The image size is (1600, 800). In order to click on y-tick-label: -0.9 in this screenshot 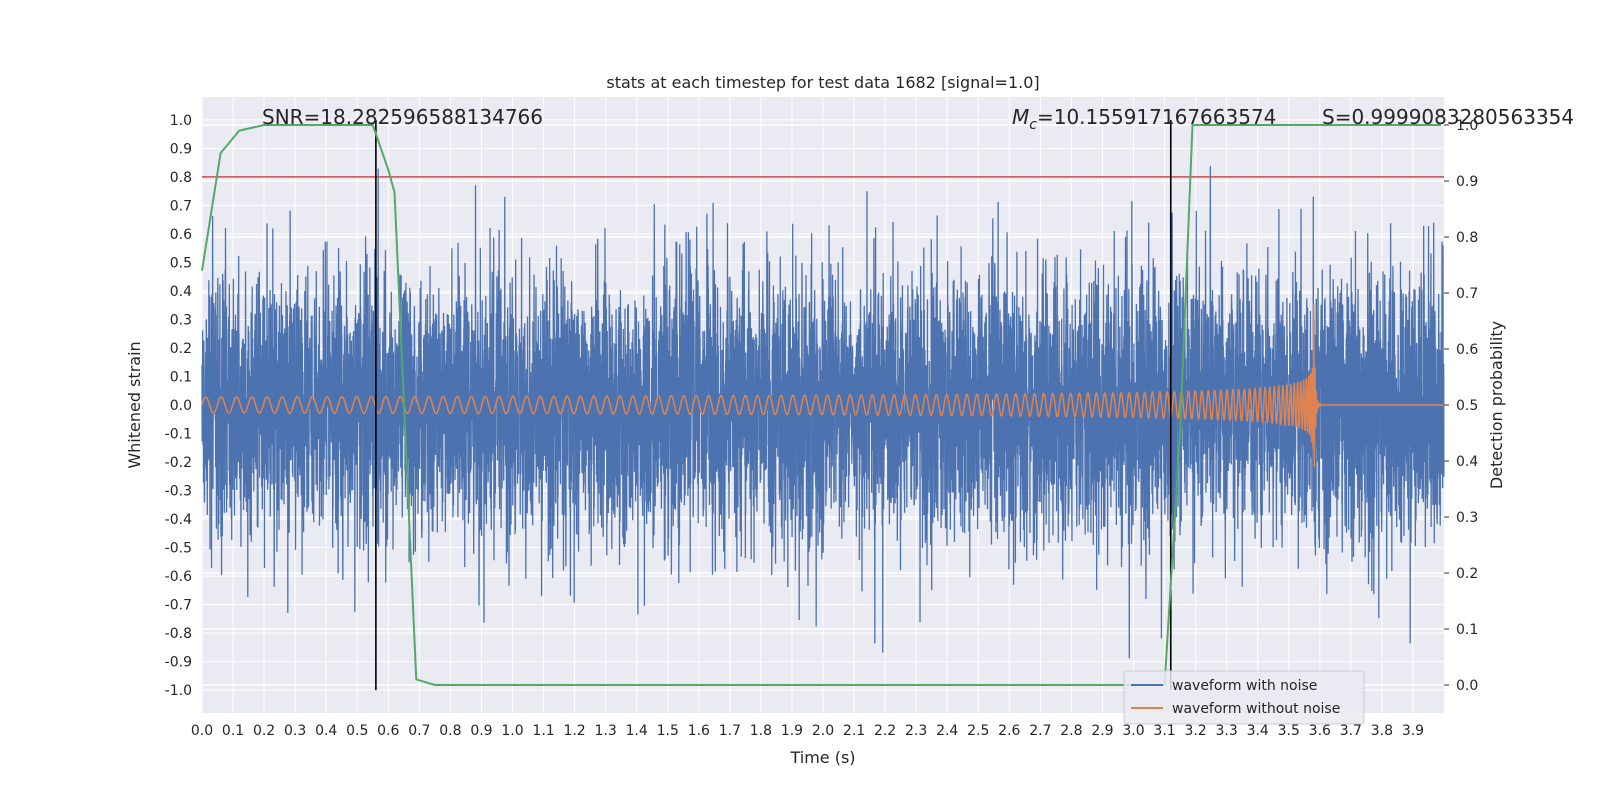, I will do `click(178, 663)`.